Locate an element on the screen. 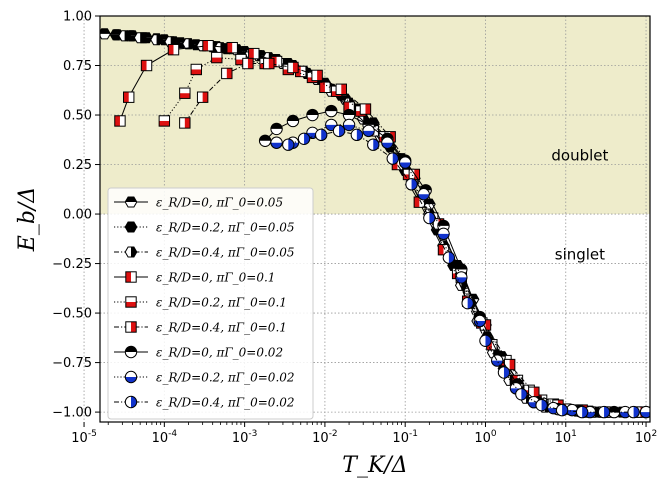 The height and width of the screenshot is (487, 668). y-tick-label: 0.00 is located at coordinates (77, 215).